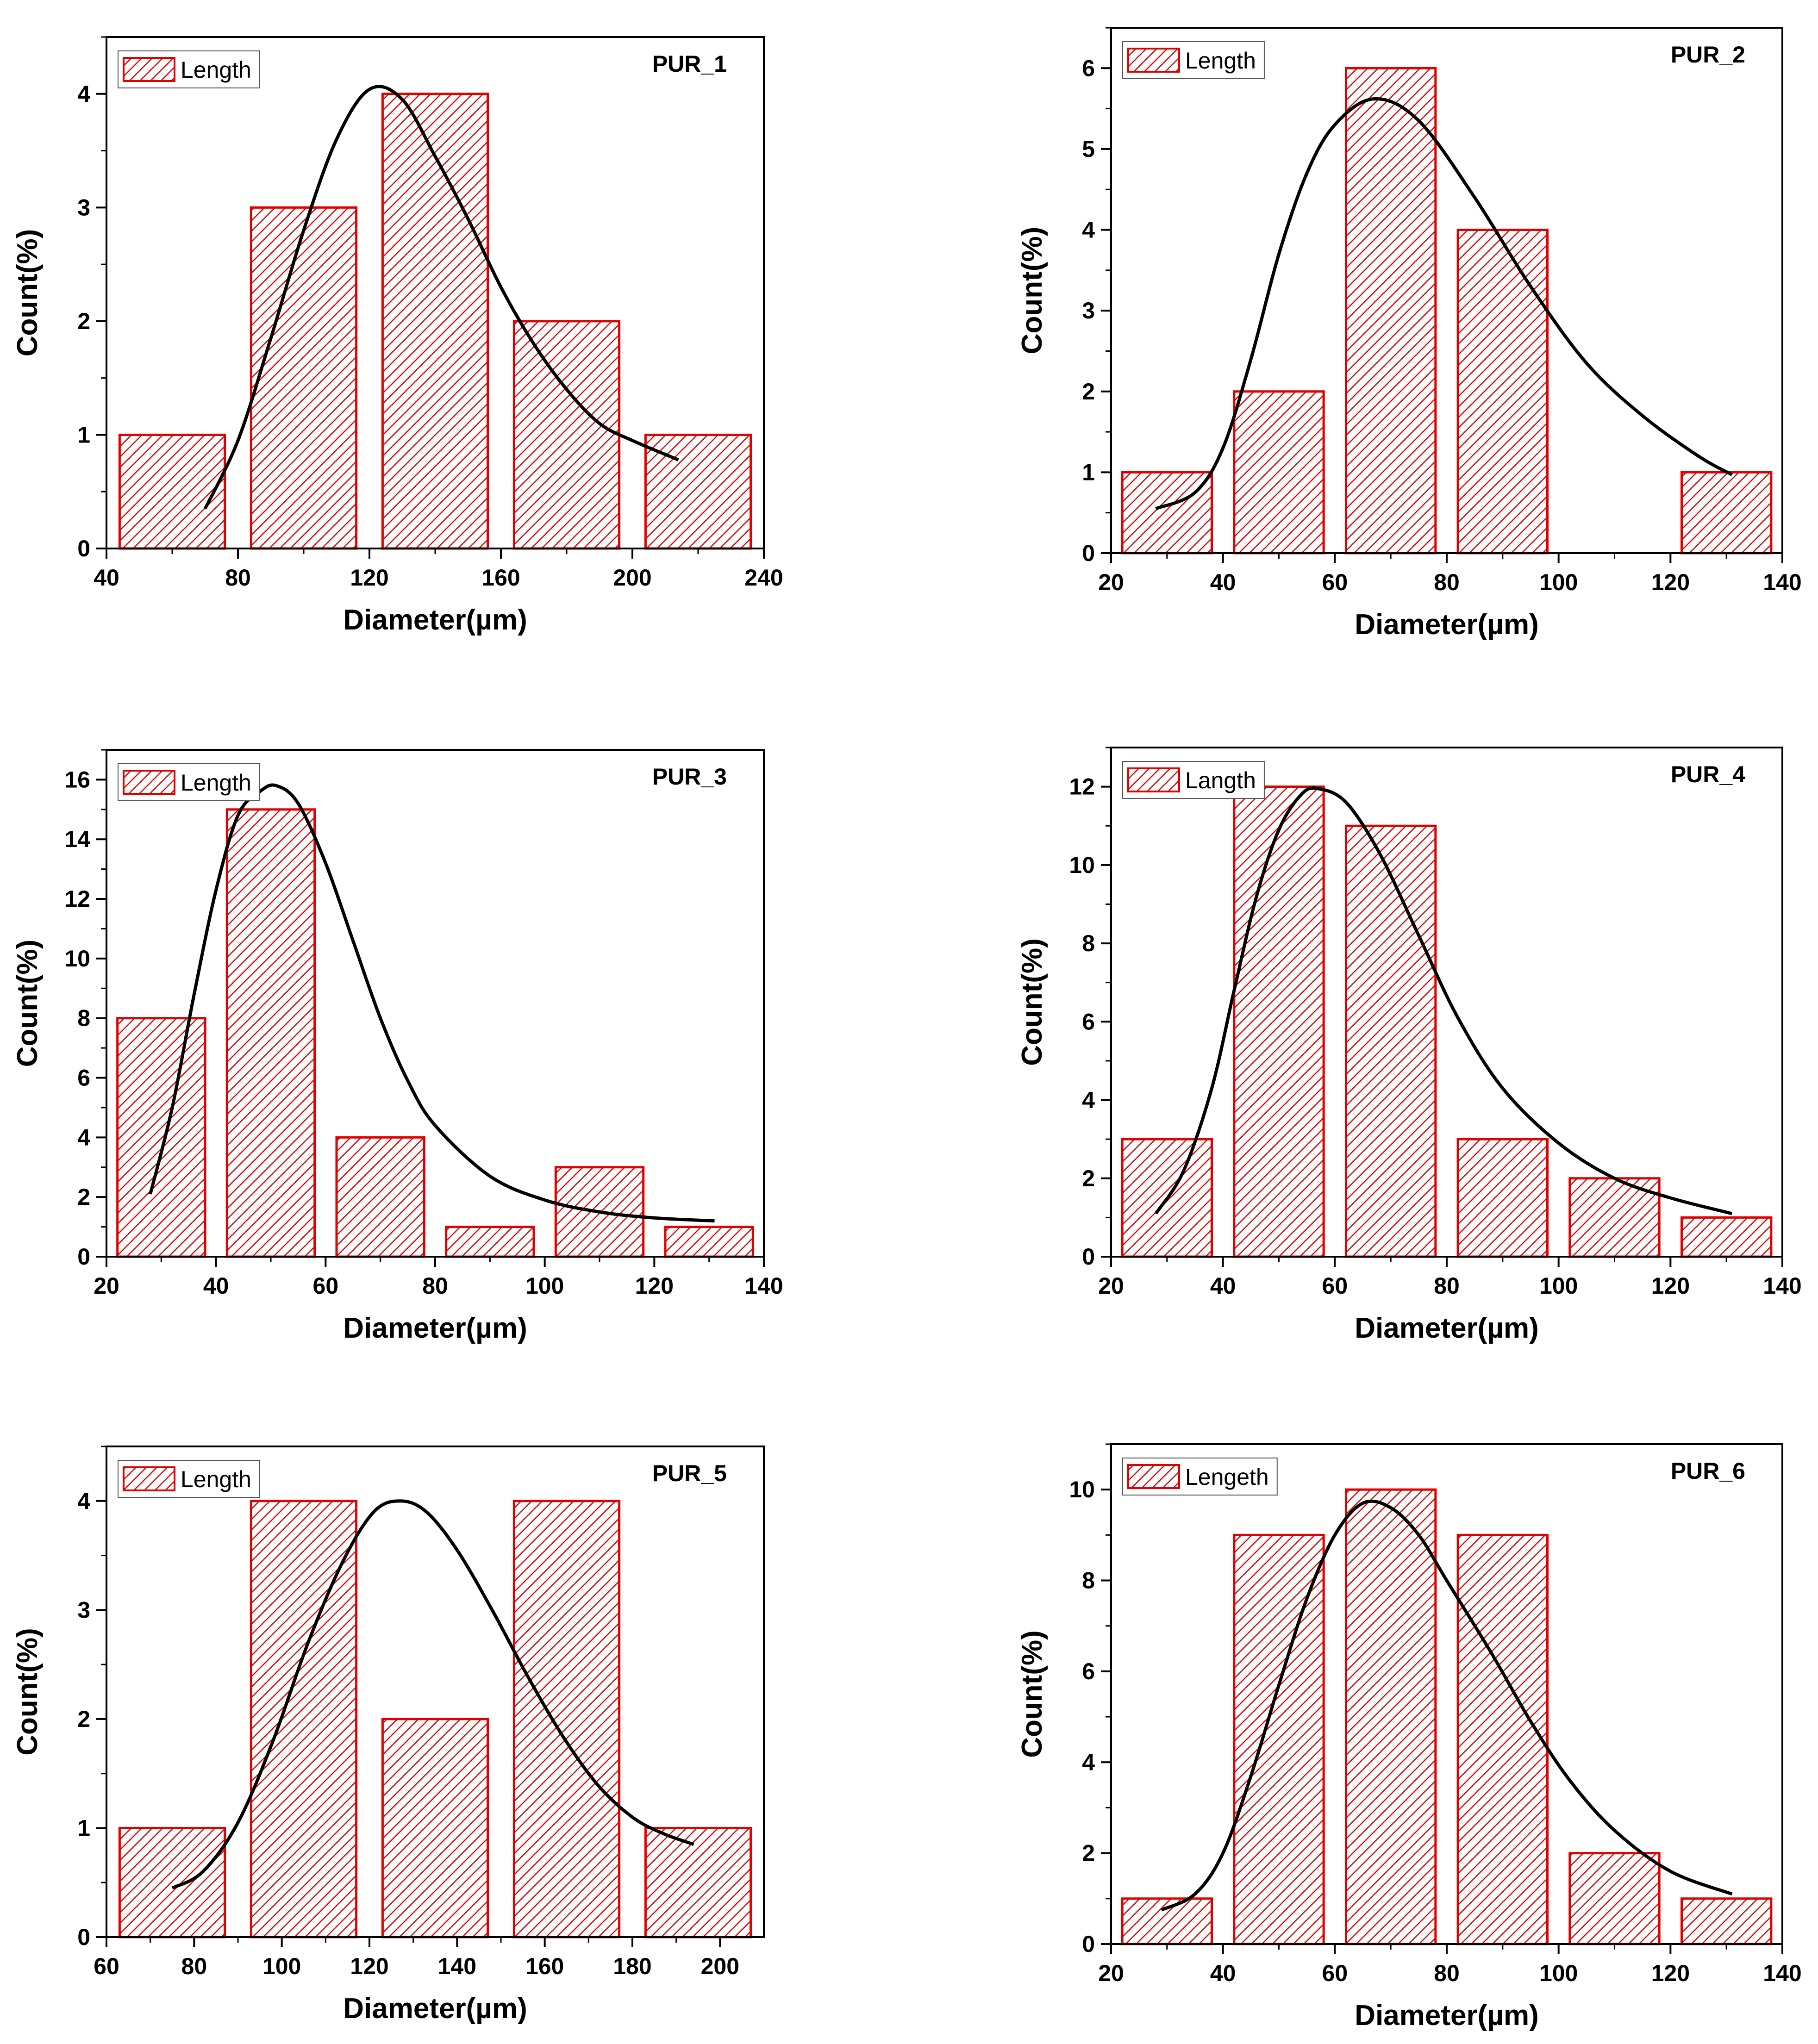 This screenshot has height=2044, width=1818. Describe the element at coordinates (77, 839) in the screenshot. I see `y-tick-label: 14` at that location.